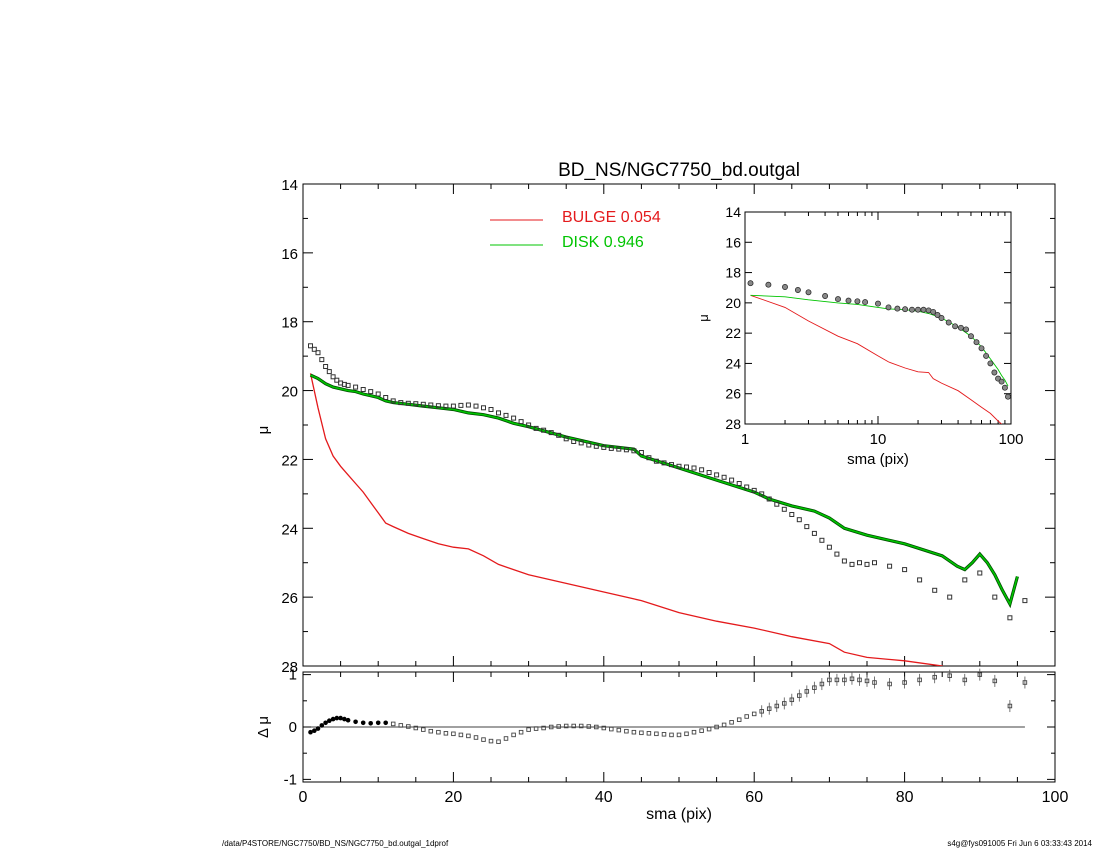 This screenshot has width=1100, height=850. Describe the element at coordinates (289, 598) in the screenshot. I see `main-y-tick-label: 26` at that location.